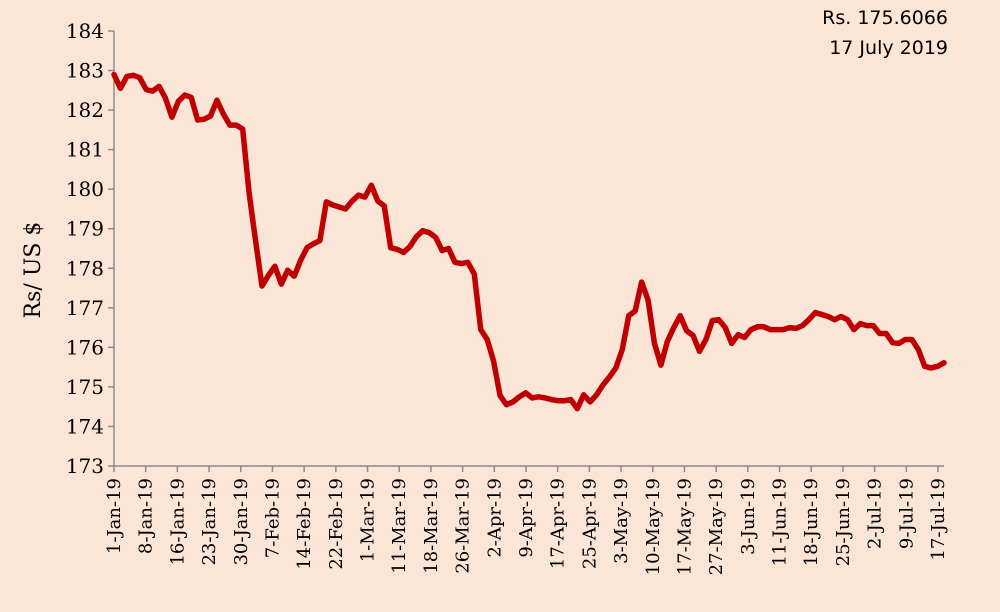 This screenshot has height=612, width=1000. I want to click on annotation-date: 17 July 2019, so click(888, 48).